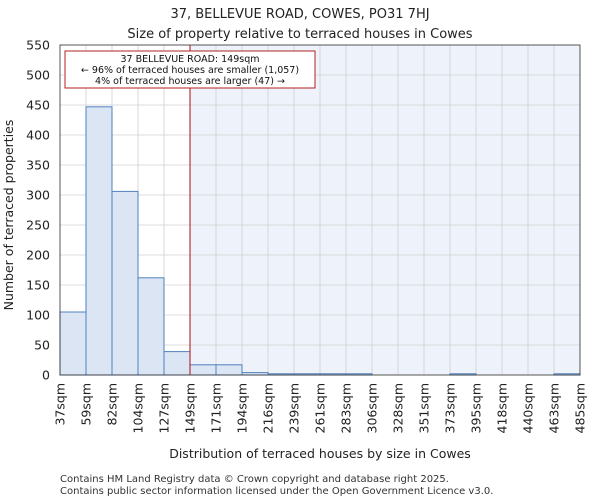  Describe the element at coordinates (189, 59) in the screenshot. I see `annotation-line-1: 37 BELLEVUE ROAD: 149sqm` at that location.